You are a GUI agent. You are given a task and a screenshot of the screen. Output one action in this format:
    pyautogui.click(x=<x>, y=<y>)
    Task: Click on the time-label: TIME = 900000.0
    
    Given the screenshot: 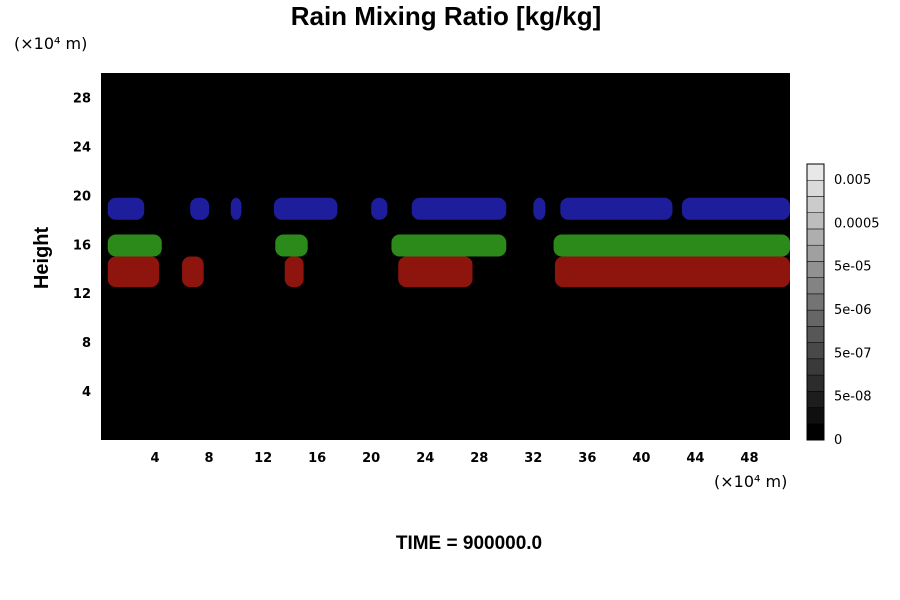 What is the action you would take?
    pyautogui.click(x=469, y=543)
    